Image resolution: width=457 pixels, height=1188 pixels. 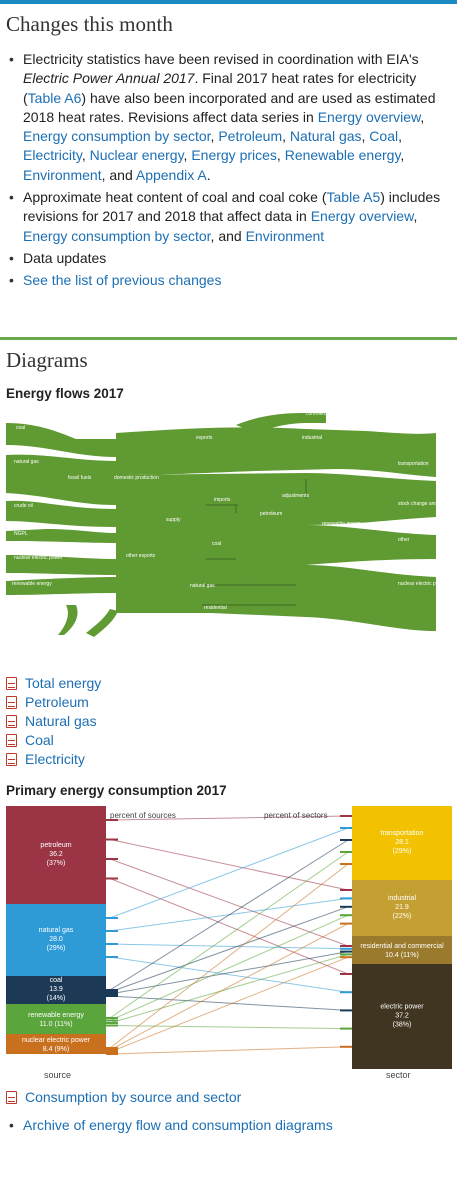 What do you see at coordinates (56, 989) in the screenshot?
I see `source-value: 13.9` at bounding box center [56, 989].